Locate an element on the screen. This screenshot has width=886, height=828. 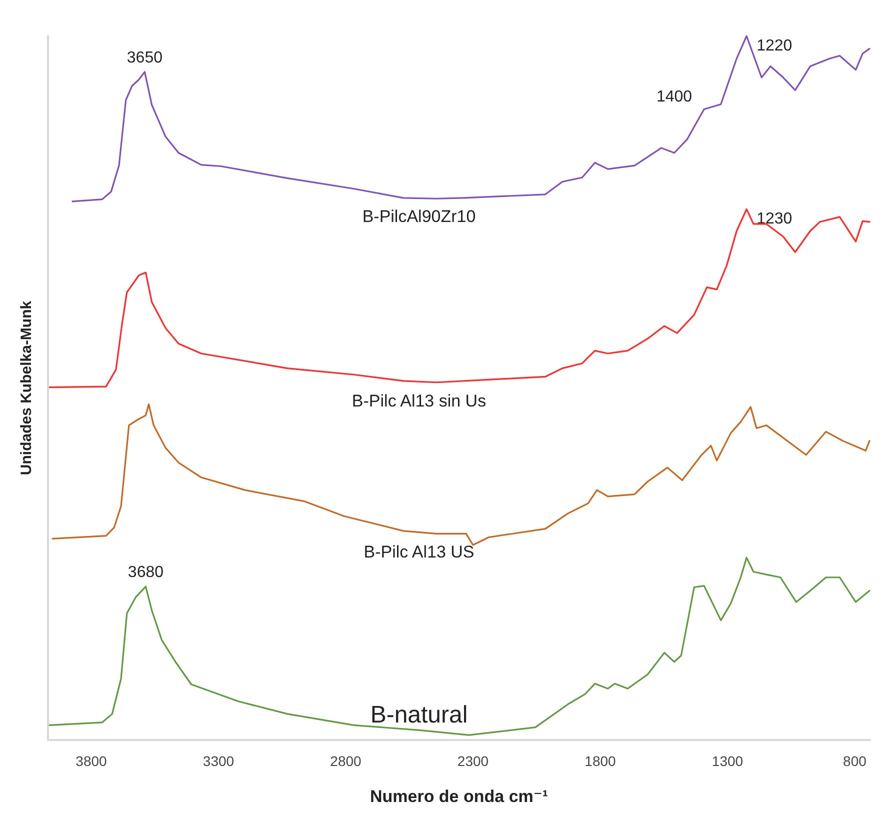
x-tick-label: 3800 is located at coordinates (92, 761).